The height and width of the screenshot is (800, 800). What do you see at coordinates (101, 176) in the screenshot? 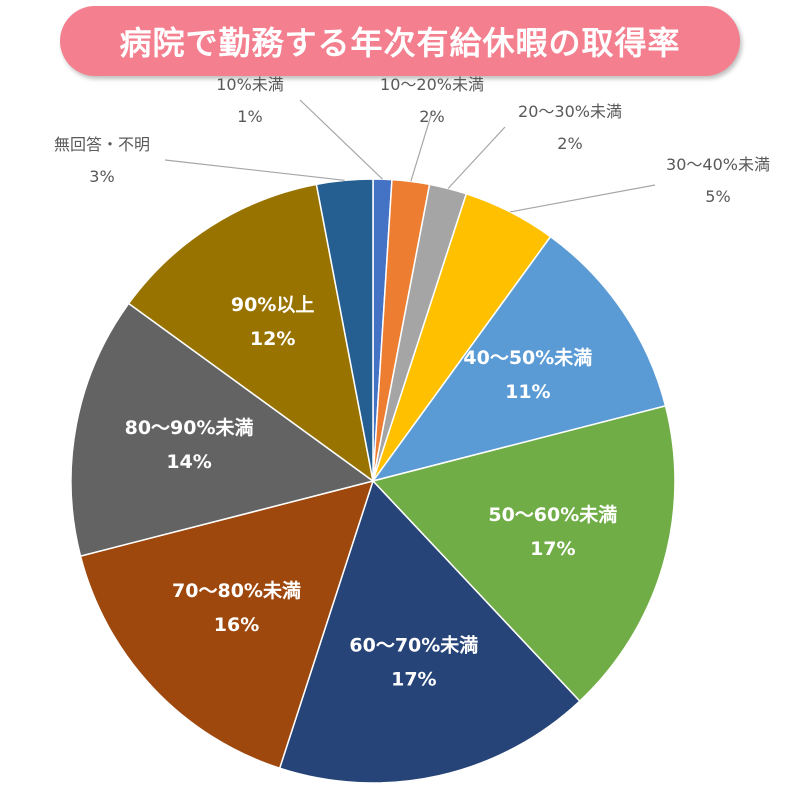
I see `slice-value-label: 3%` at bounding box center [101, 176].